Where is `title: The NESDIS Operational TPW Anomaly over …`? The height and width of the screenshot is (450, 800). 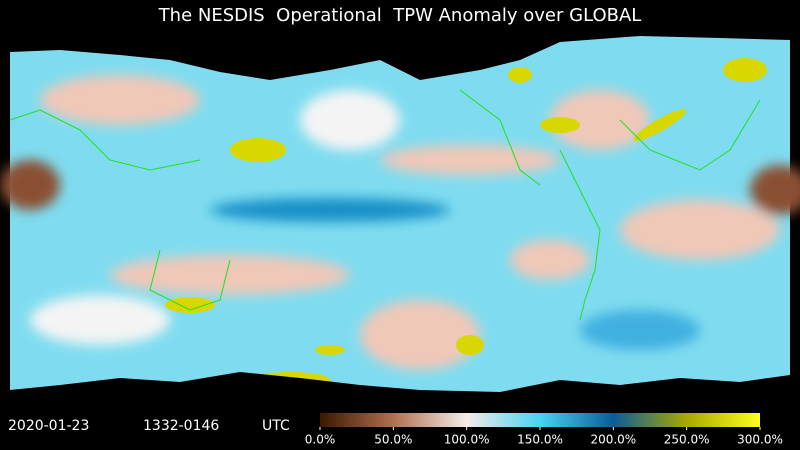
title: The NESDIS Operational TPW Anomaly over … is located at coordinates (400, 15).